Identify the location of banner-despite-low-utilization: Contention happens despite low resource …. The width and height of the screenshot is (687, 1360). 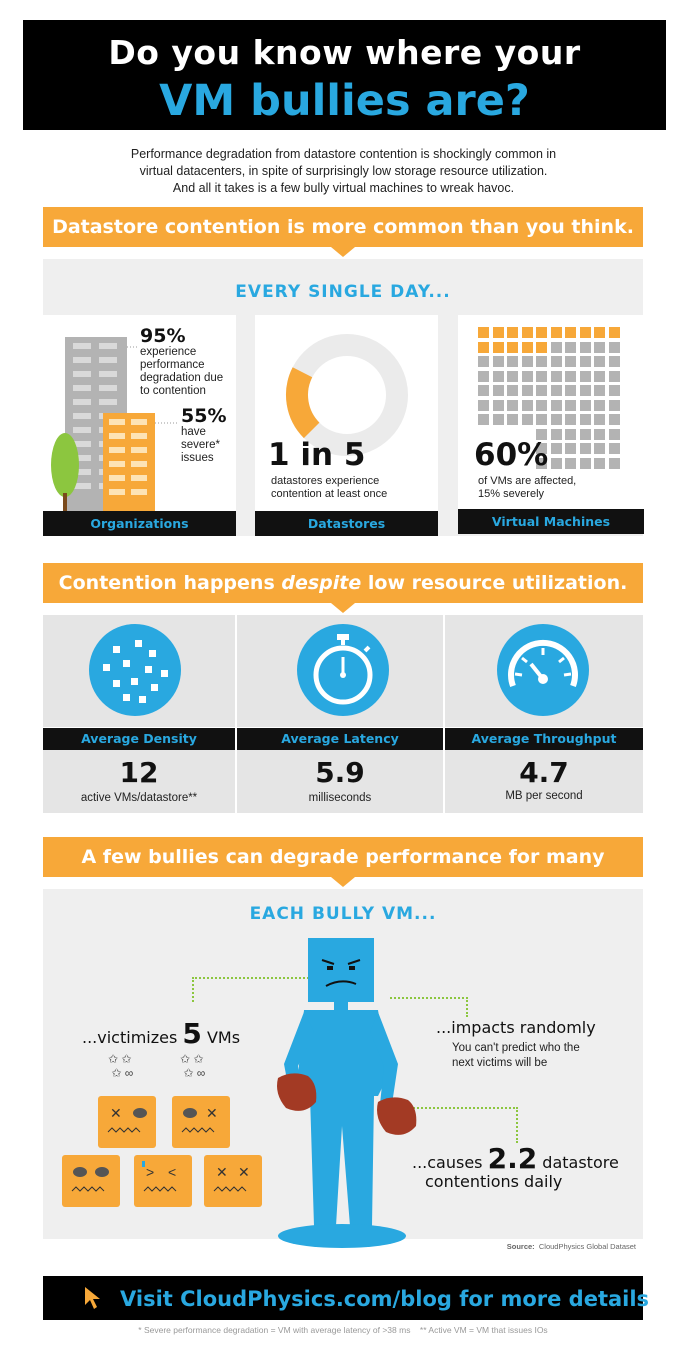
(343, 588).